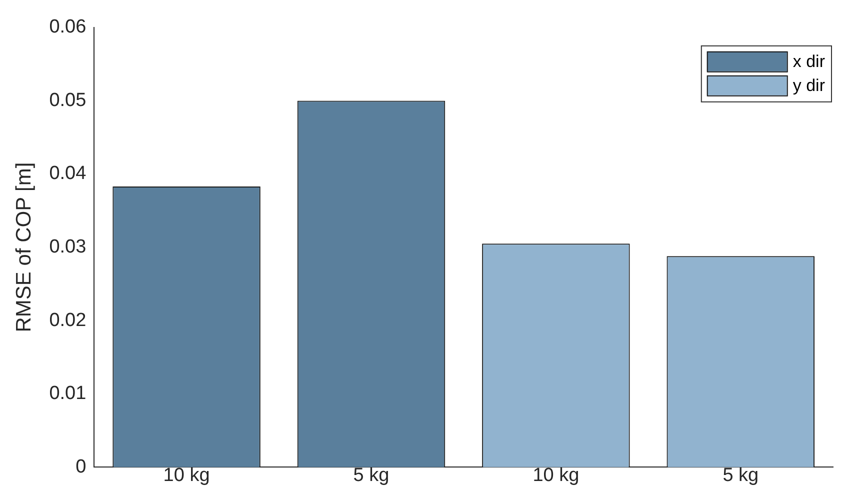  I want to click on y-tick-label: 0, so click(81, 467).